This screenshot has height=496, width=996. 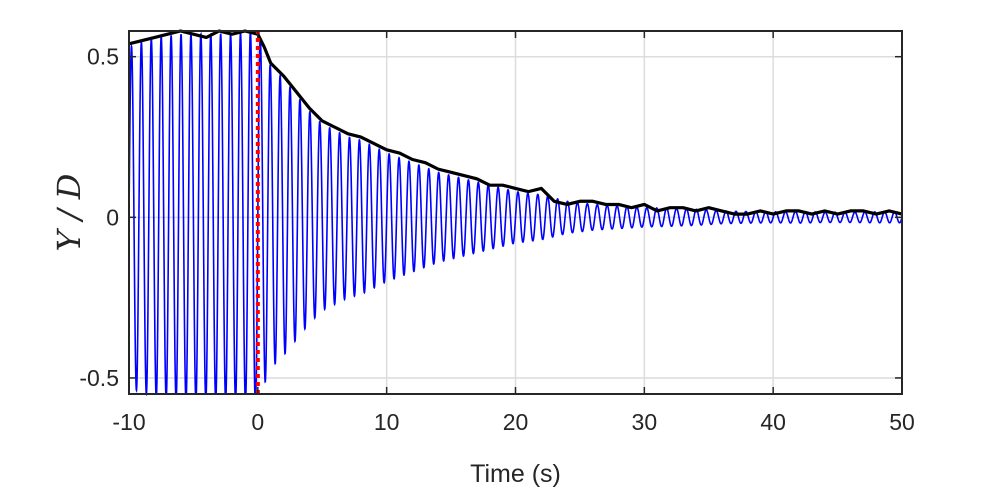 I want to click on x-axis-label: Time (s), so click(x=515, y=474).